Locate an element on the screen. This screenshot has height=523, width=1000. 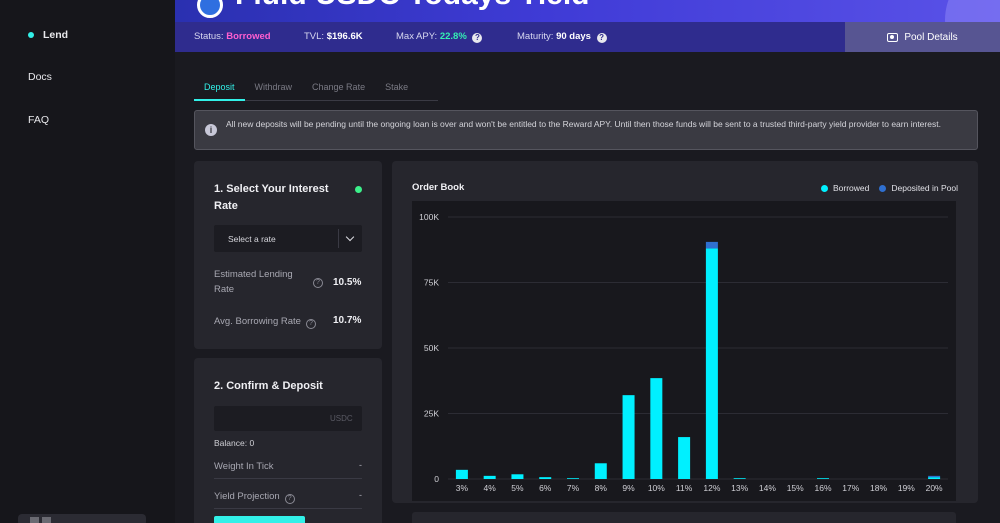
weight-in-tick-label: Weight In Tick is located at coordinates (244, 466).